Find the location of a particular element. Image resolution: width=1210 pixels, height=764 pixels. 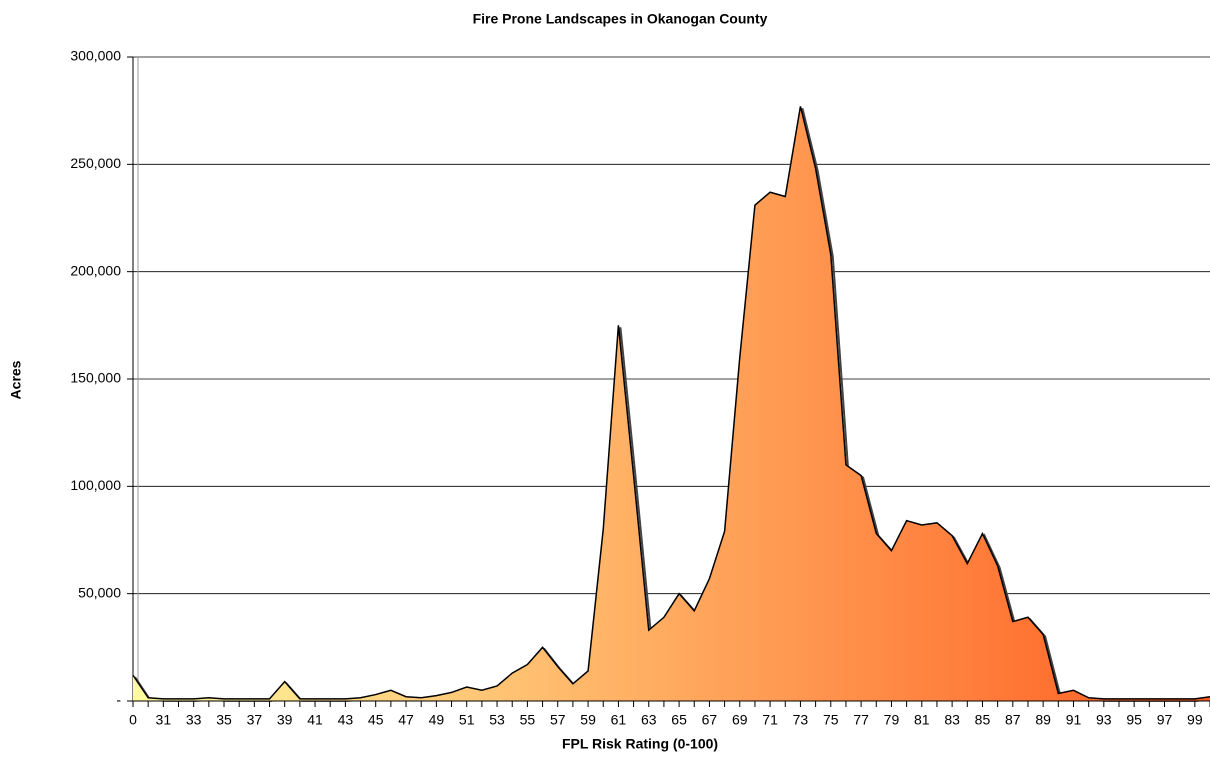

x-tick-label: 37 is located at coordinates (255, 720).